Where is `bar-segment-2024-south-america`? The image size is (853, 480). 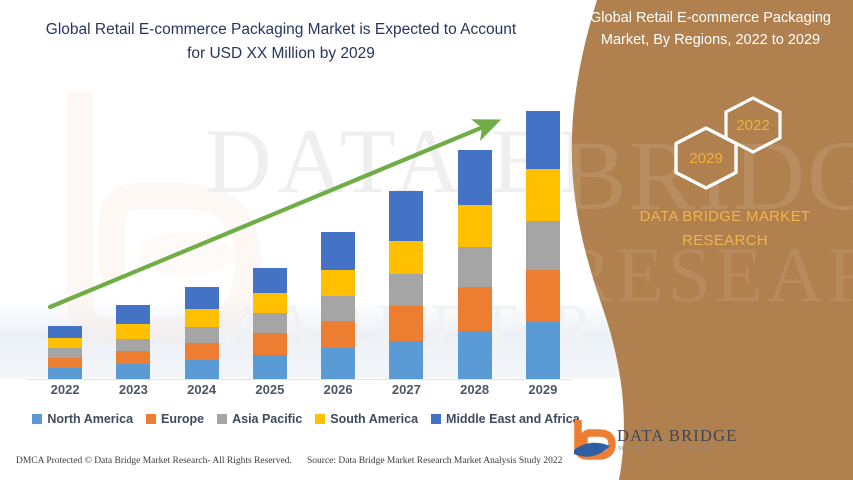 bar-segment-2024-south-america is located at coordinates (201, 318).